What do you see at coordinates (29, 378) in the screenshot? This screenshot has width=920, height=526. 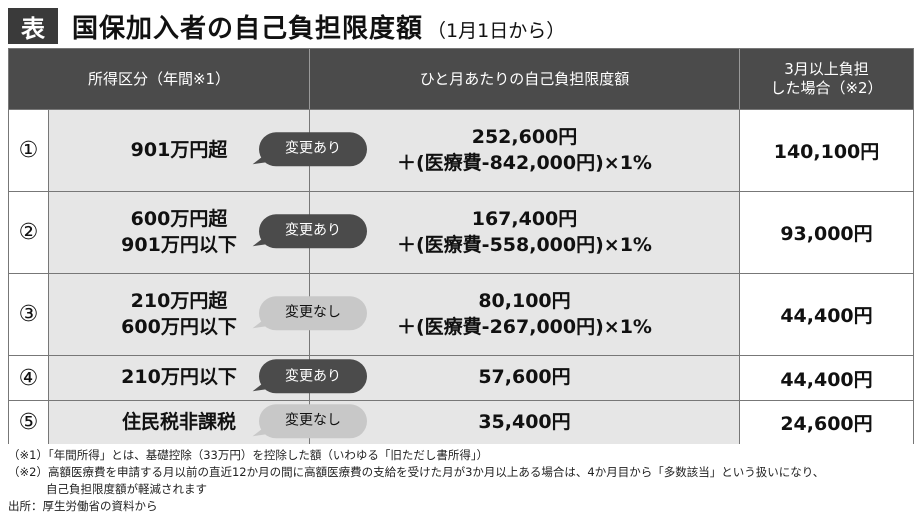 I see `row-number: ④` at bounding box center [29, 378].